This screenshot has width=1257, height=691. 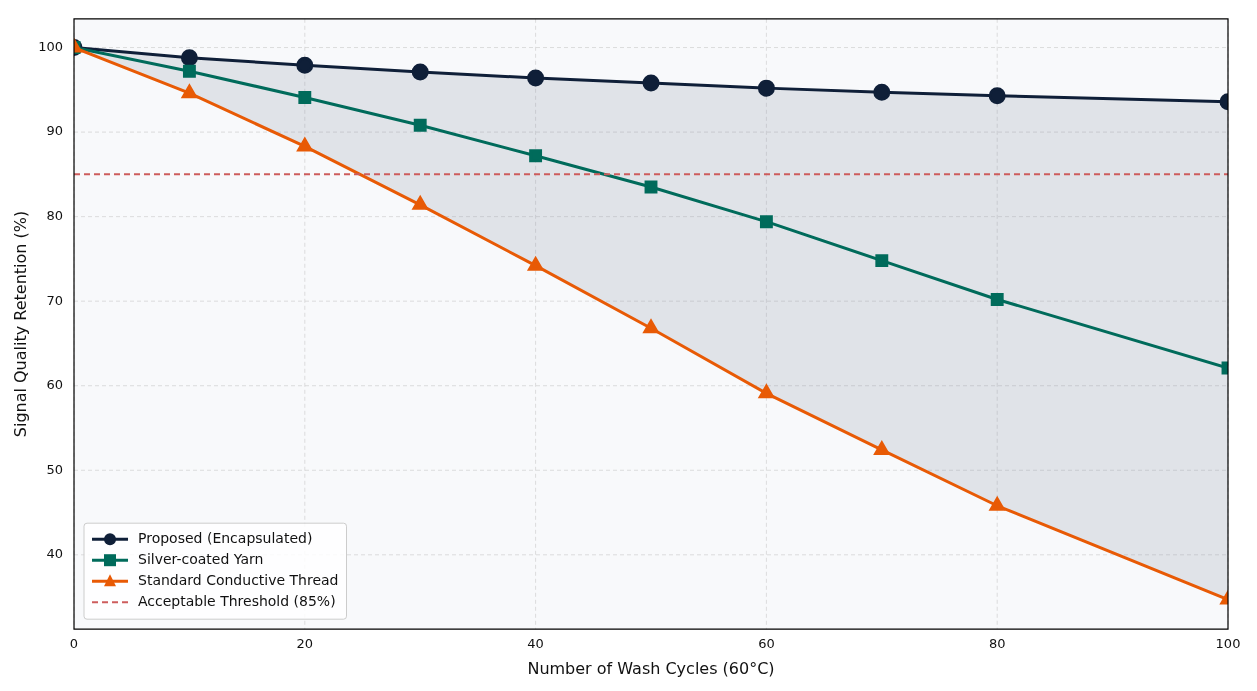 I want to click on y-tick-label: 60, so click(x=55, y=385).